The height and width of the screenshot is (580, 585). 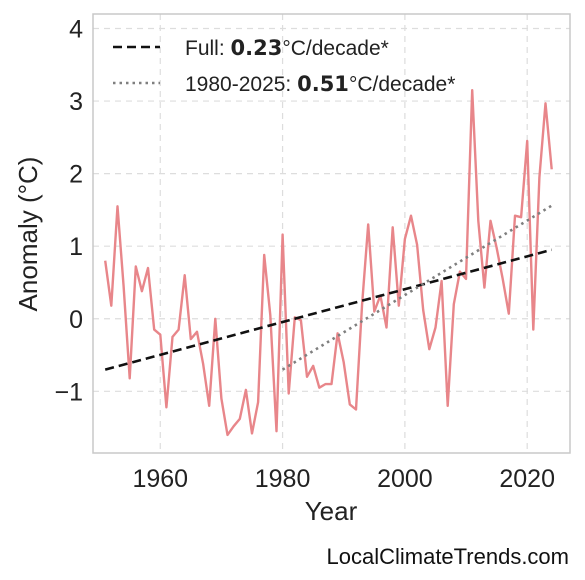 I want to click on x-tick-label: 1960, so click(x=160, y=479).